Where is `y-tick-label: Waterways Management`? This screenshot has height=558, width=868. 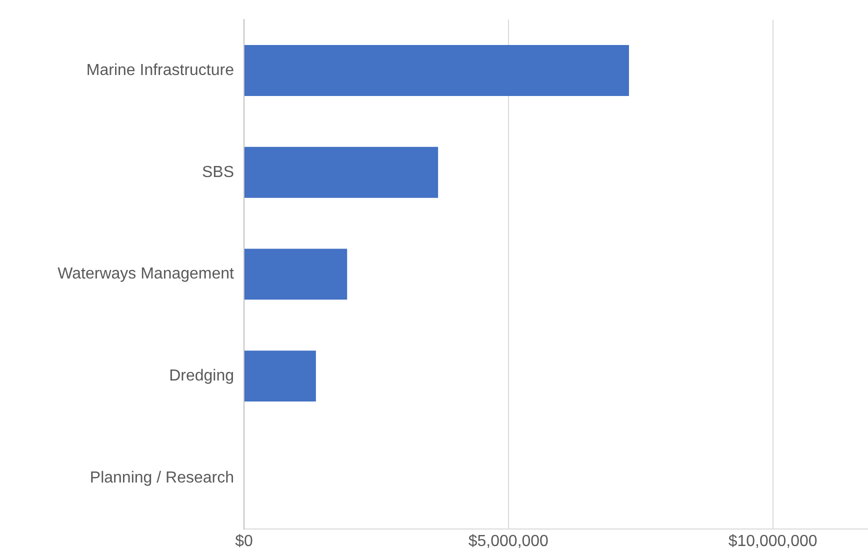 y-tick-label: Waterways Management is located at coordinates (146, 274).